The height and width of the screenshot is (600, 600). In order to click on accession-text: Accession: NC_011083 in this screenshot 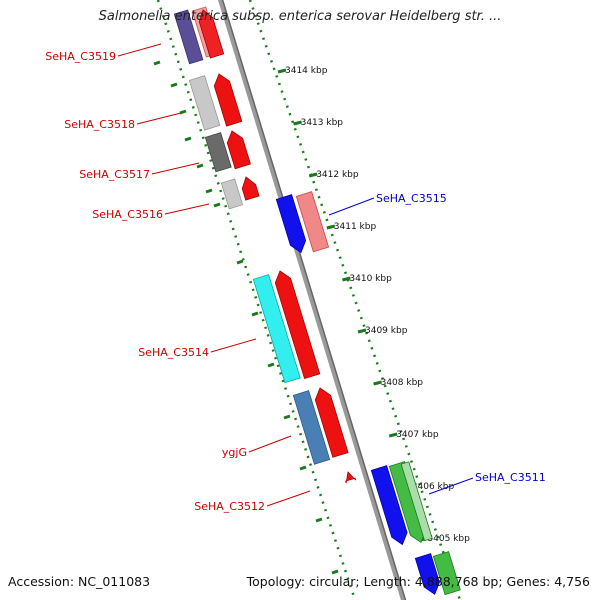, I will do `click(79, 581)`.